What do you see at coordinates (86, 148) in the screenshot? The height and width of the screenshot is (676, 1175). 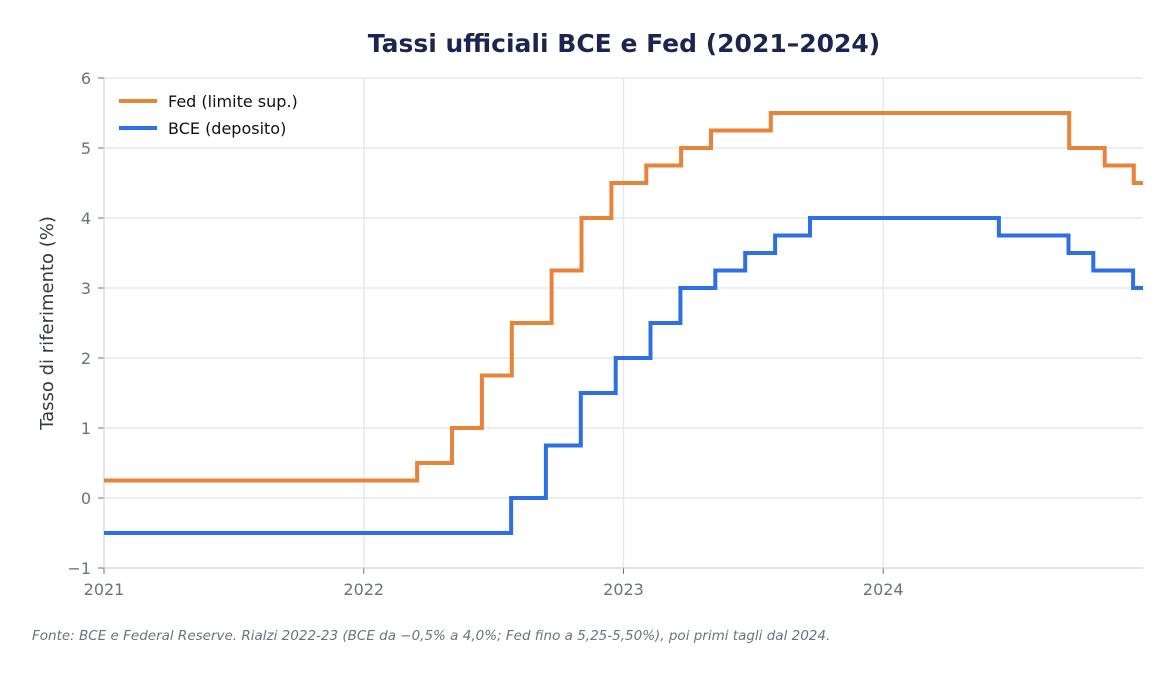 I see `y-tick-label: 5` at bounding box center [86, 148].